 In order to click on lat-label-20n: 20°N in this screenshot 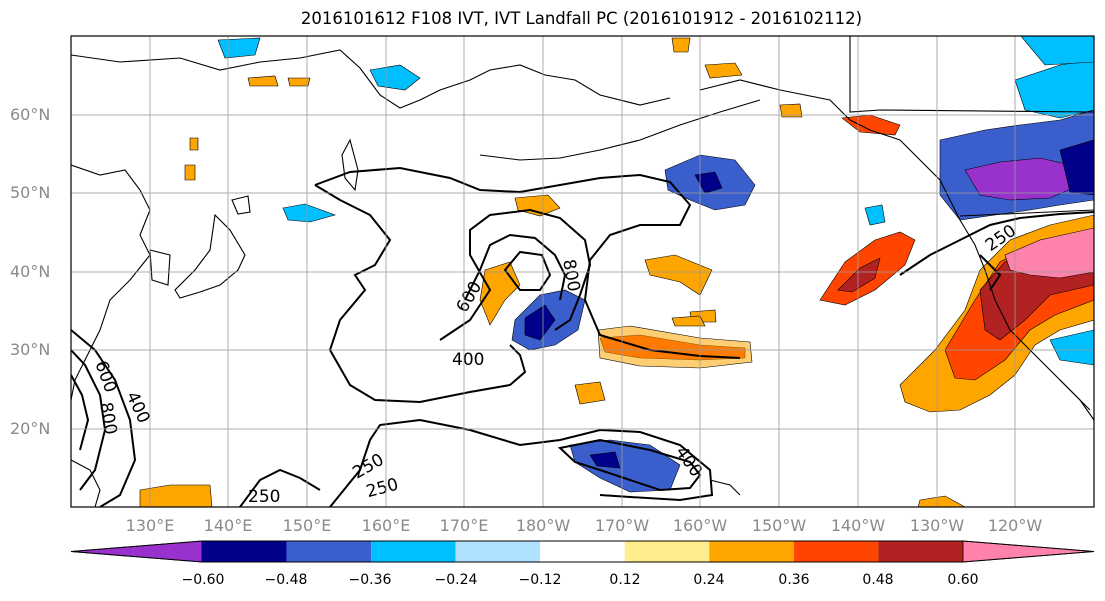, I will do `click(30, 428)`.